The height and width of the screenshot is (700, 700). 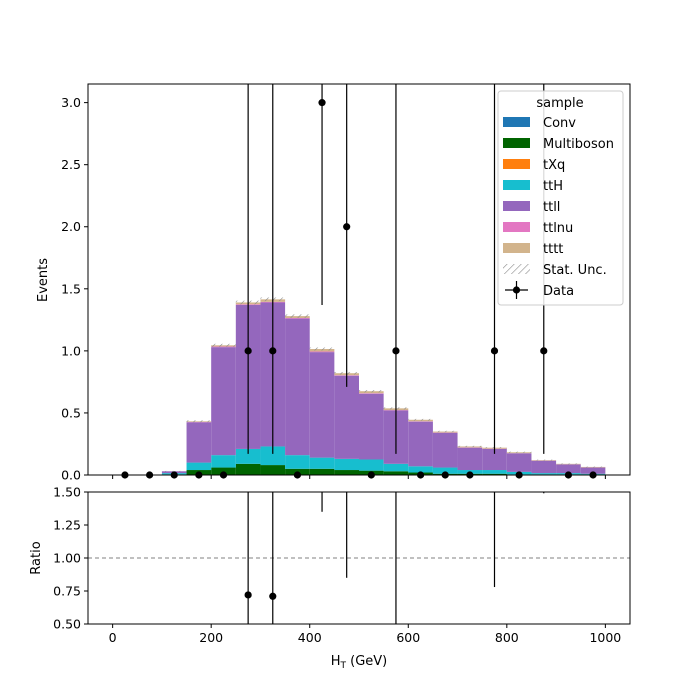 I want to click on ratio-points, so click(x=260, y=595).